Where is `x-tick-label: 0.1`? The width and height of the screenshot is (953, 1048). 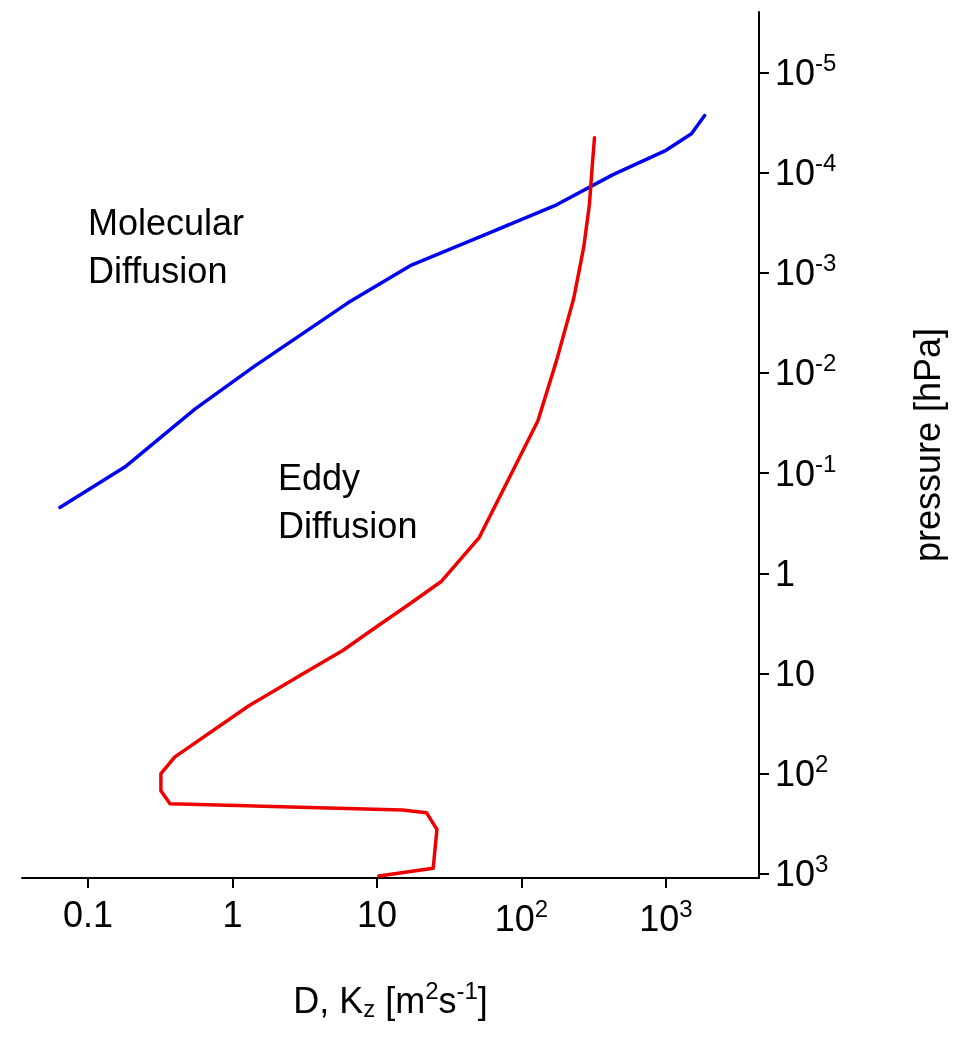
x-tick-label: 0.1 is located at coordinates (87, 914).